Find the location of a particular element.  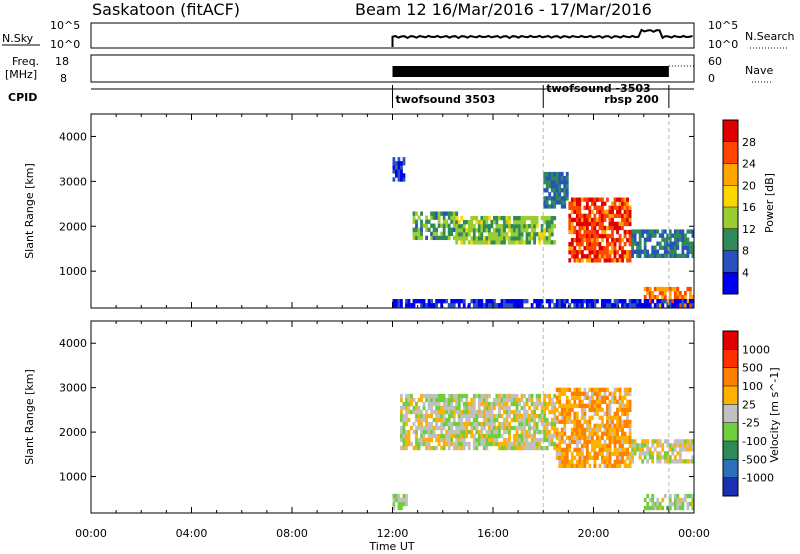

y-tick-label: 1000 is located at coordinates (73, 271).